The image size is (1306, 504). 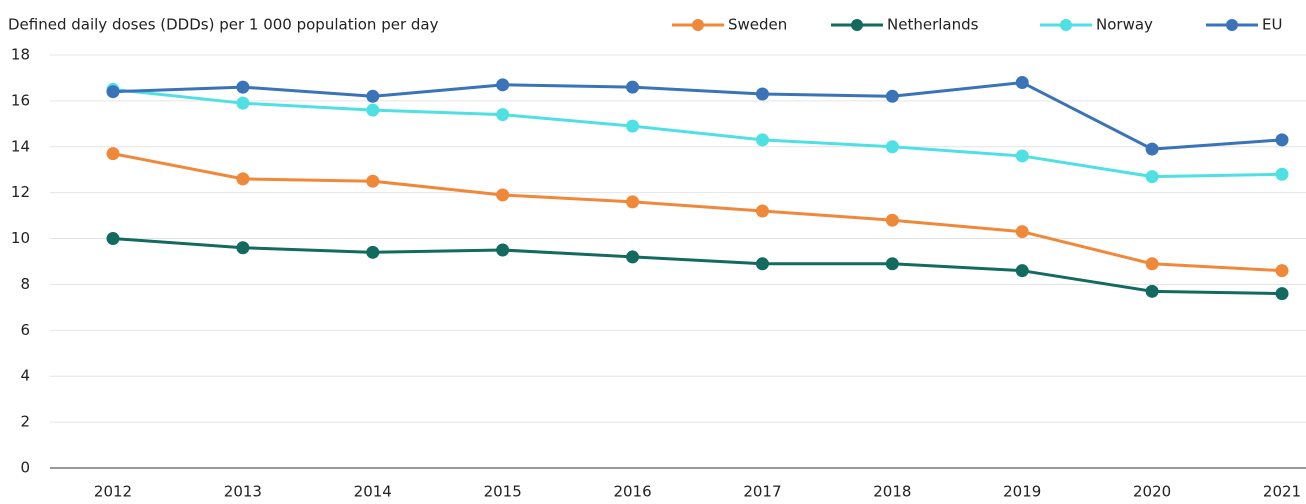 What do you see at coordinates (25, 376) in the screenshot?
I see `y-tick-label: 4` at bounding box center [25, 376].